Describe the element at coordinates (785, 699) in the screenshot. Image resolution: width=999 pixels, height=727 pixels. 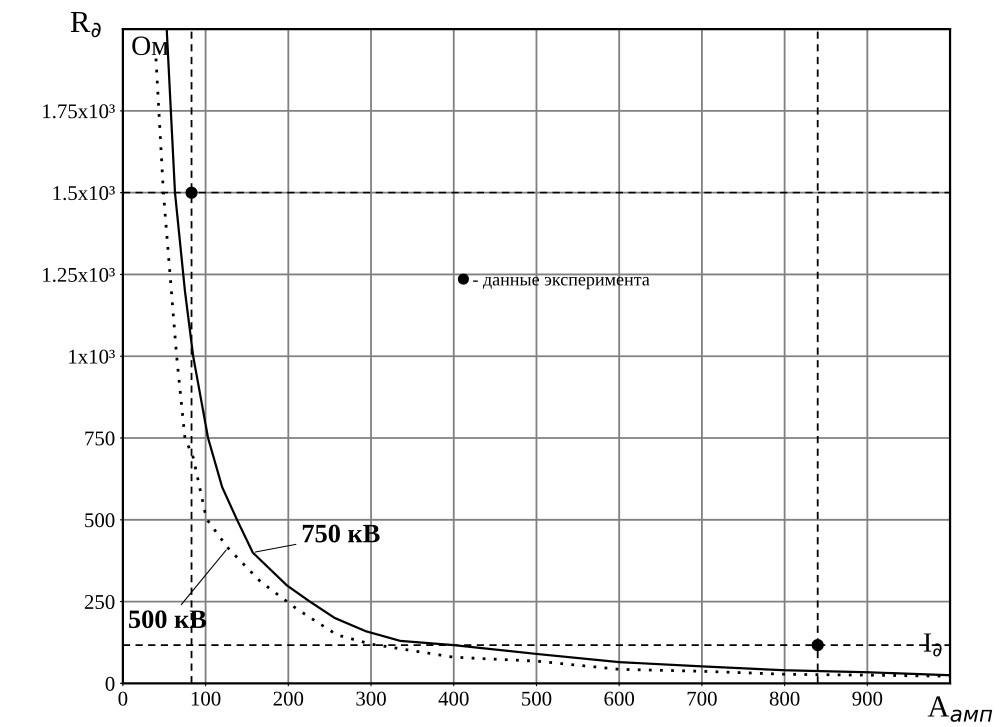
I see `x-tick-label: 800` at that location.